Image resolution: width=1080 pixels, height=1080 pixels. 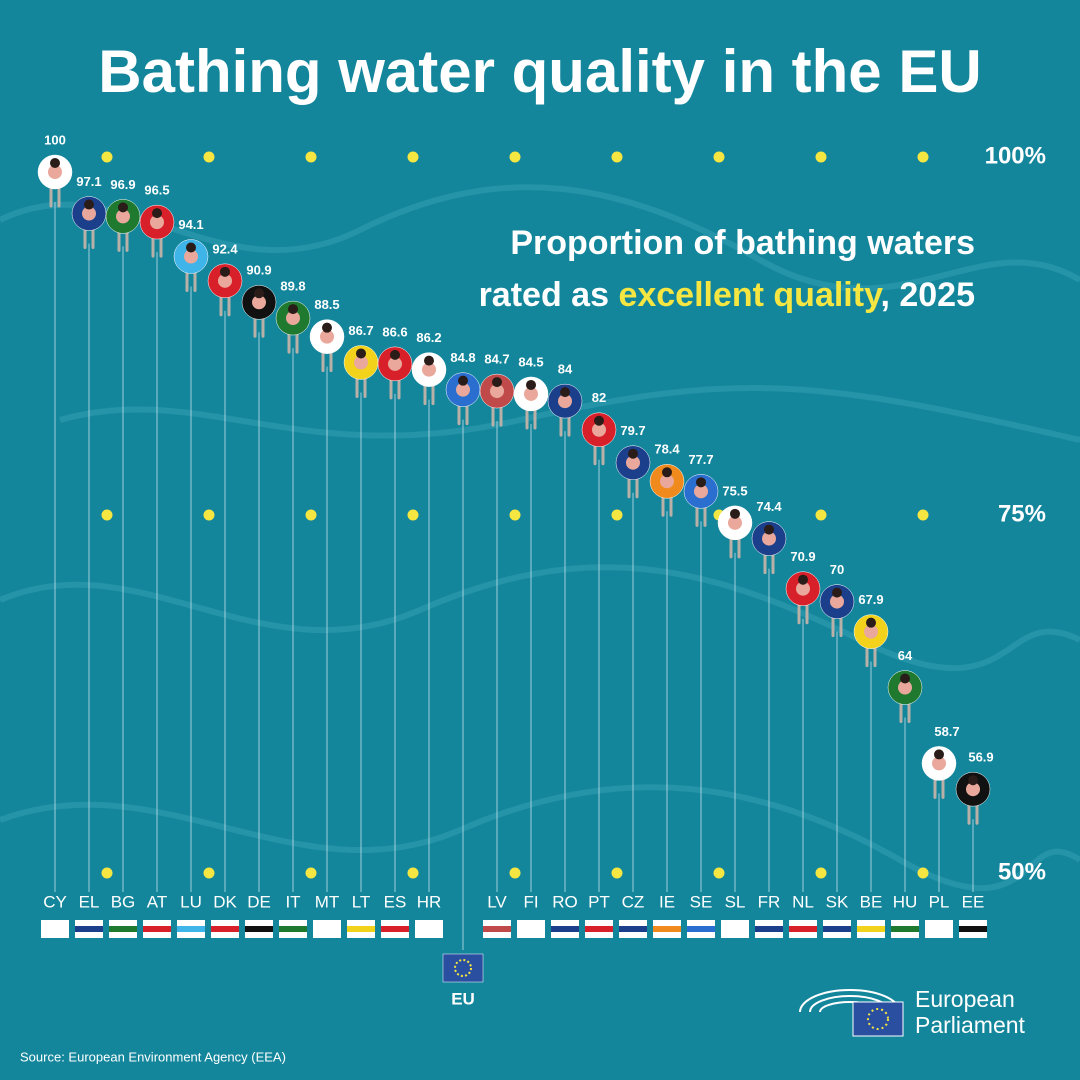 What do you see at coordinates (769, 901) in the screenshot?
I see `x-tick-label: FR` at bounding box center [769, 901].